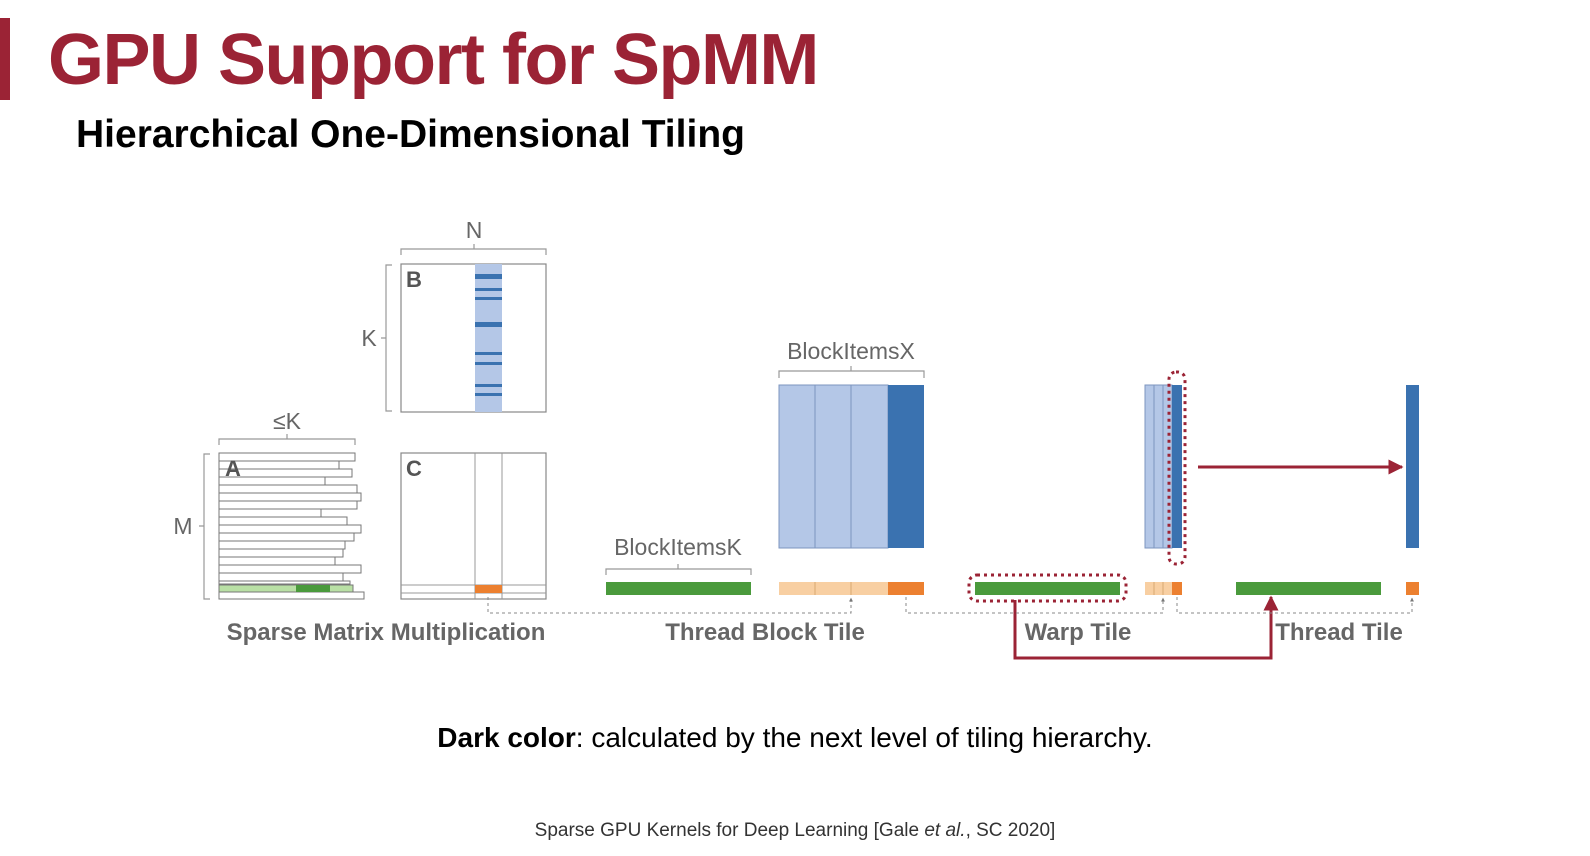  I want to click on matrix-c-box, so click(473, 526).